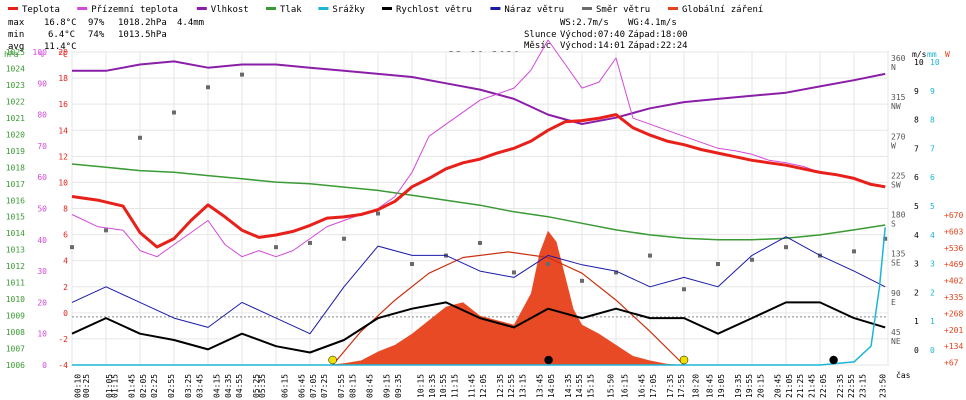  What do you see at coordinates (15, 233) in the screenshot?
I see `tick-label-hpa: 1014` at bounding box center [15, 233].